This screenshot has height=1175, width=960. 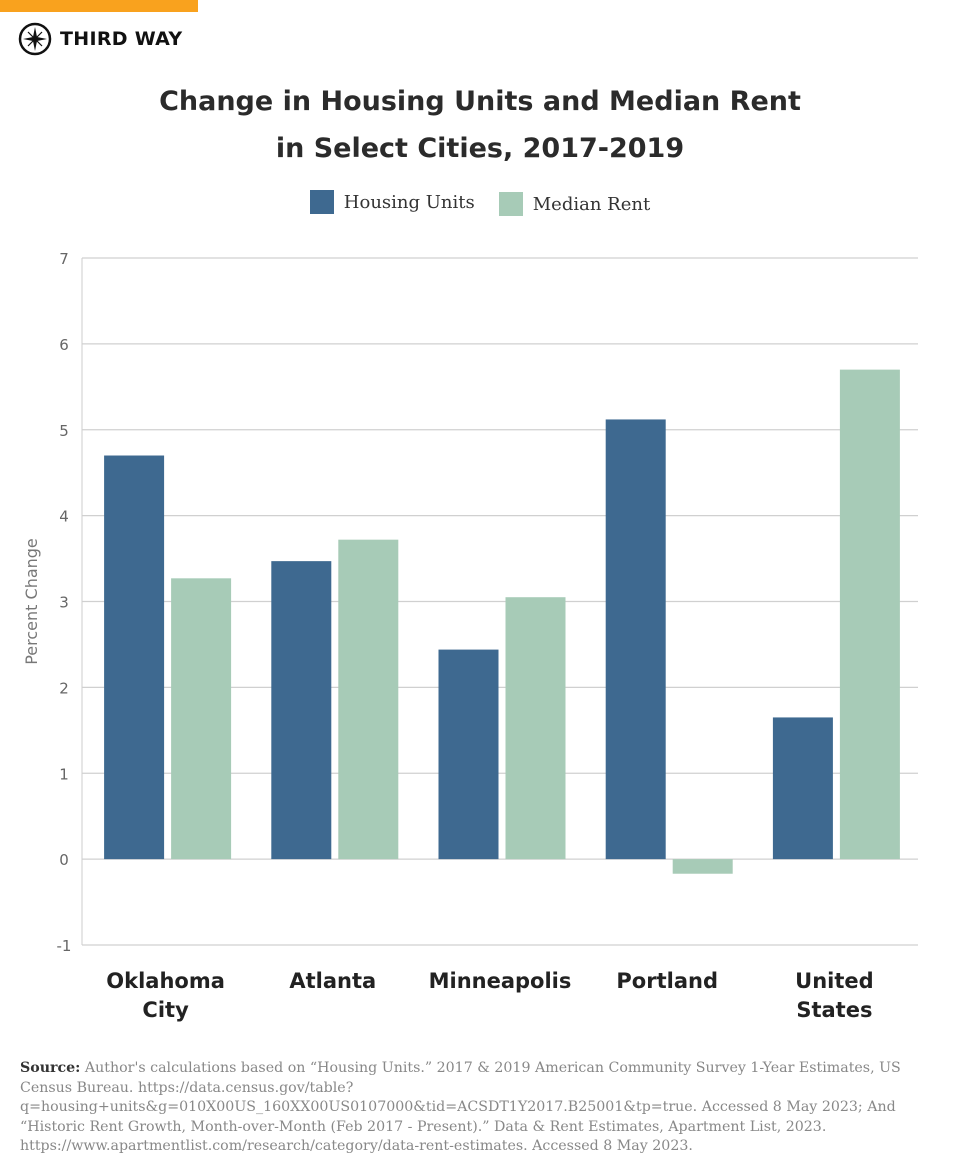 What do you see at coordinates (834, 981) in the screenshot?
I see `x-tick-label: United` at bounding box center [834, 981].